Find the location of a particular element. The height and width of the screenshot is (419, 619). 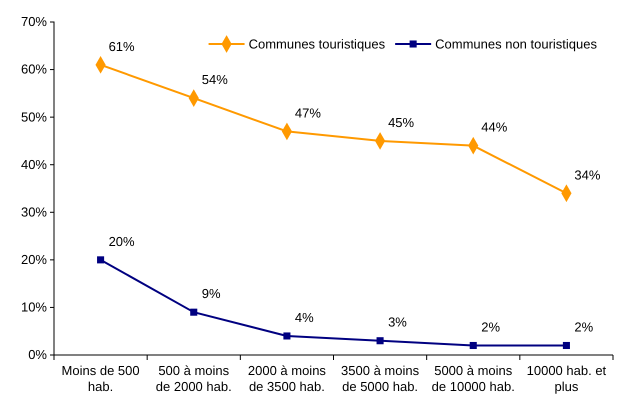

x-tick-label: 2000 à moins de 3500 hab. is located at coordinates (287, 378).